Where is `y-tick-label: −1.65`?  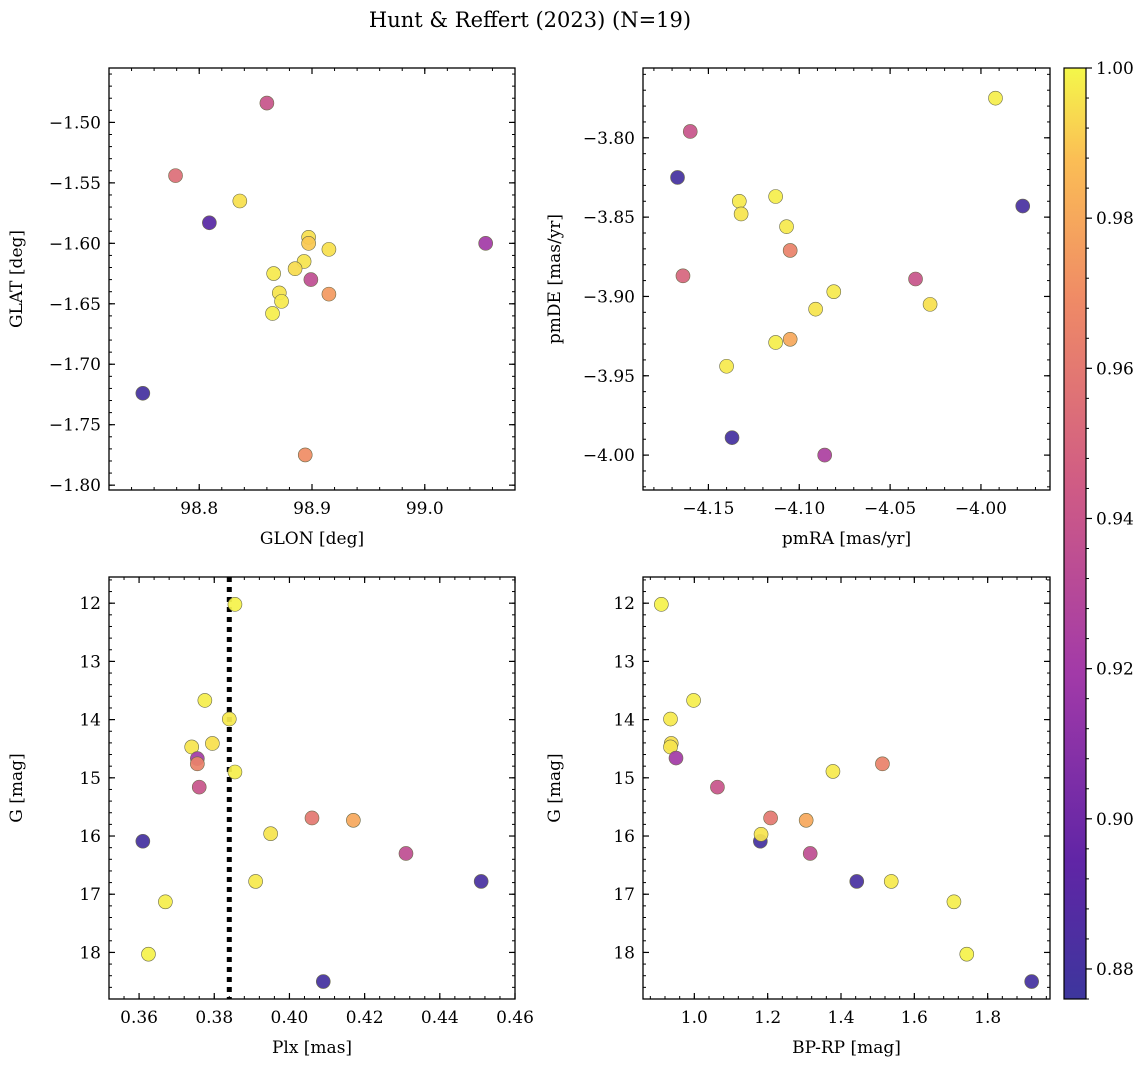
y-tick-label: −1.65 is located at coordinates (75, 305).